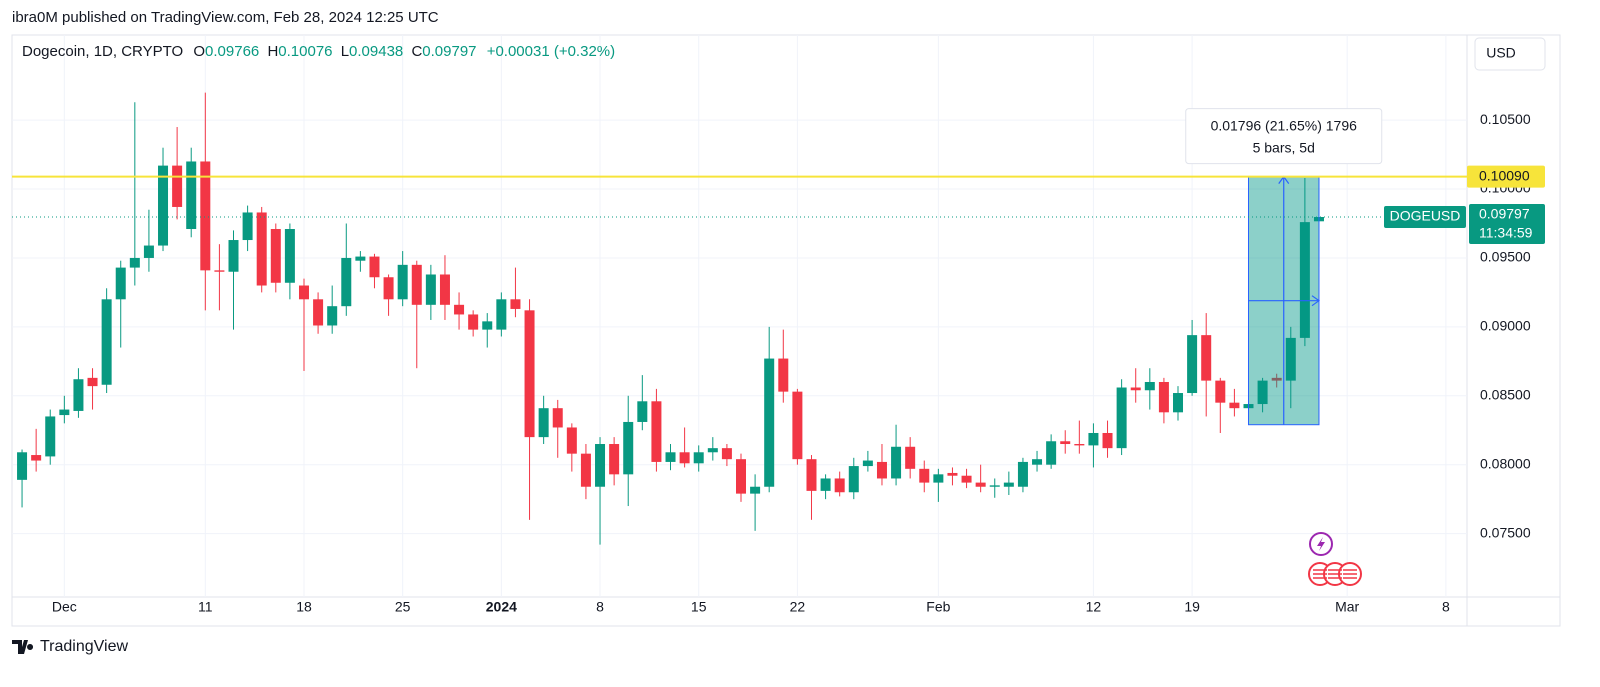  I want to click on x-tick-label: 22, so click(798, 607).